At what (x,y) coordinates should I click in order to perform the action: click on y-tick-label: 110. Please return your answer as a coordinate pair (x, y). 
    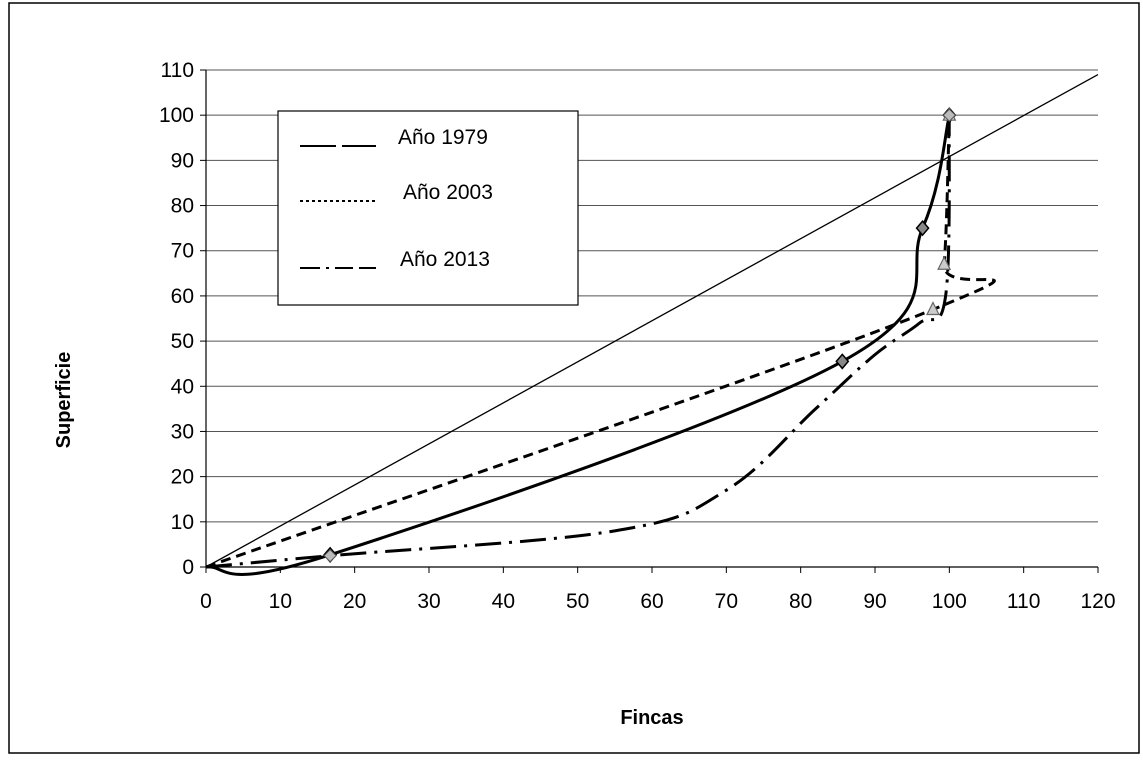
    Looking at the image, I should click on (177, 70).